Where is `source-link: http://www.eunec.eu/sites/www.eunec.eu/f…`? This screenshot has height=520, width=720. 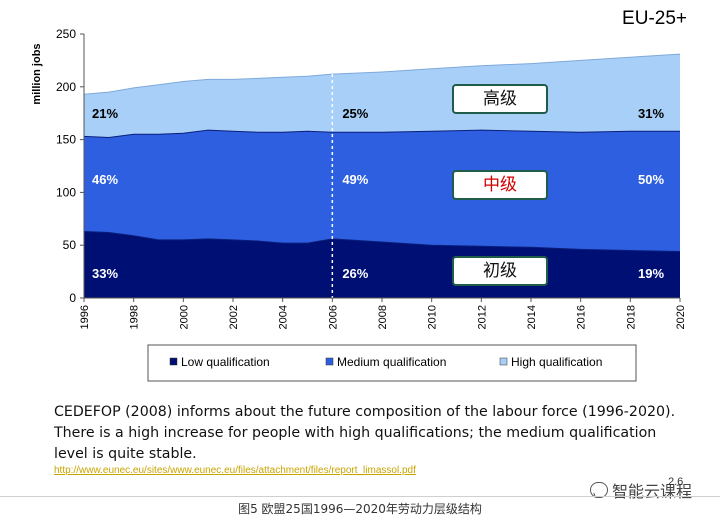
source-link: http://www.eunec.eu/sites/www.eunec.eu/f… is located at coordinates (235, 470).